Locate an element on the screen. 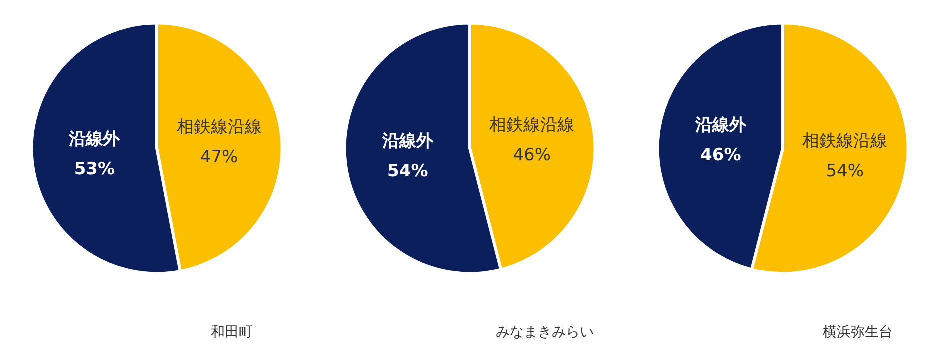 The image size is (940, 351). text: 横浜弥生台 is located at coordinates (858, 332).